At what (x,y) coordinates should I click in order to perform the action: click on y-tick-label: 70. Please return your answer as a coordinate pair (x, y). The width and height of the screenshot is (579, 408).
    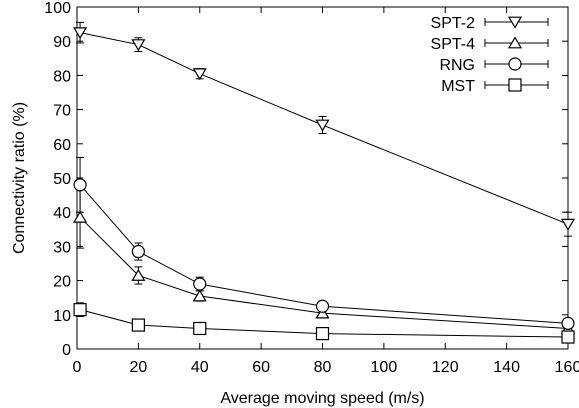
    Looking at the image, I should click on (62, 111).